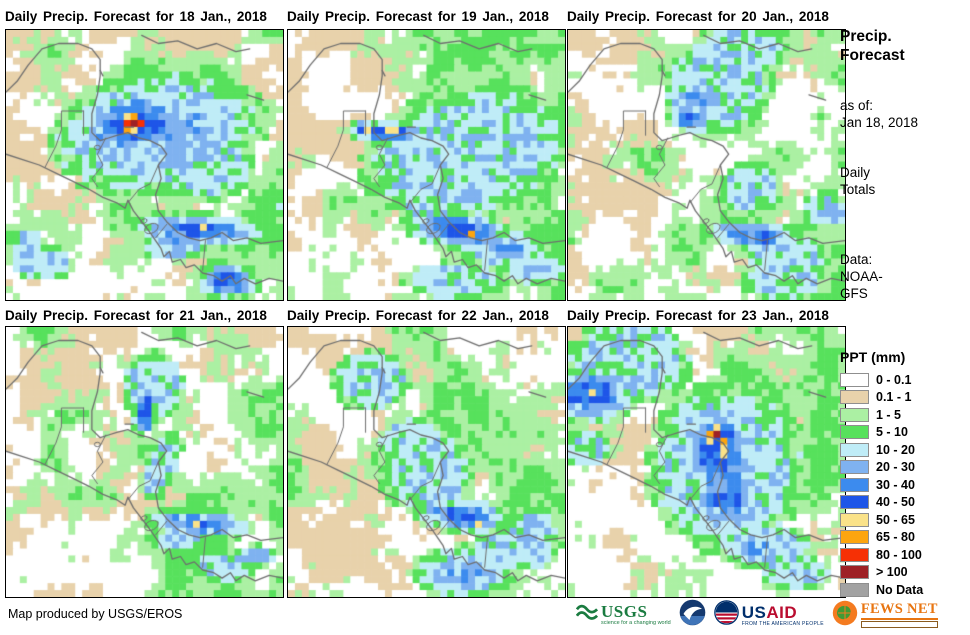 The image size is (970, 635). Describe the element at coordinates (899, 624) in the screenshot. I see `fewsnet-tagline-bar` at that location.